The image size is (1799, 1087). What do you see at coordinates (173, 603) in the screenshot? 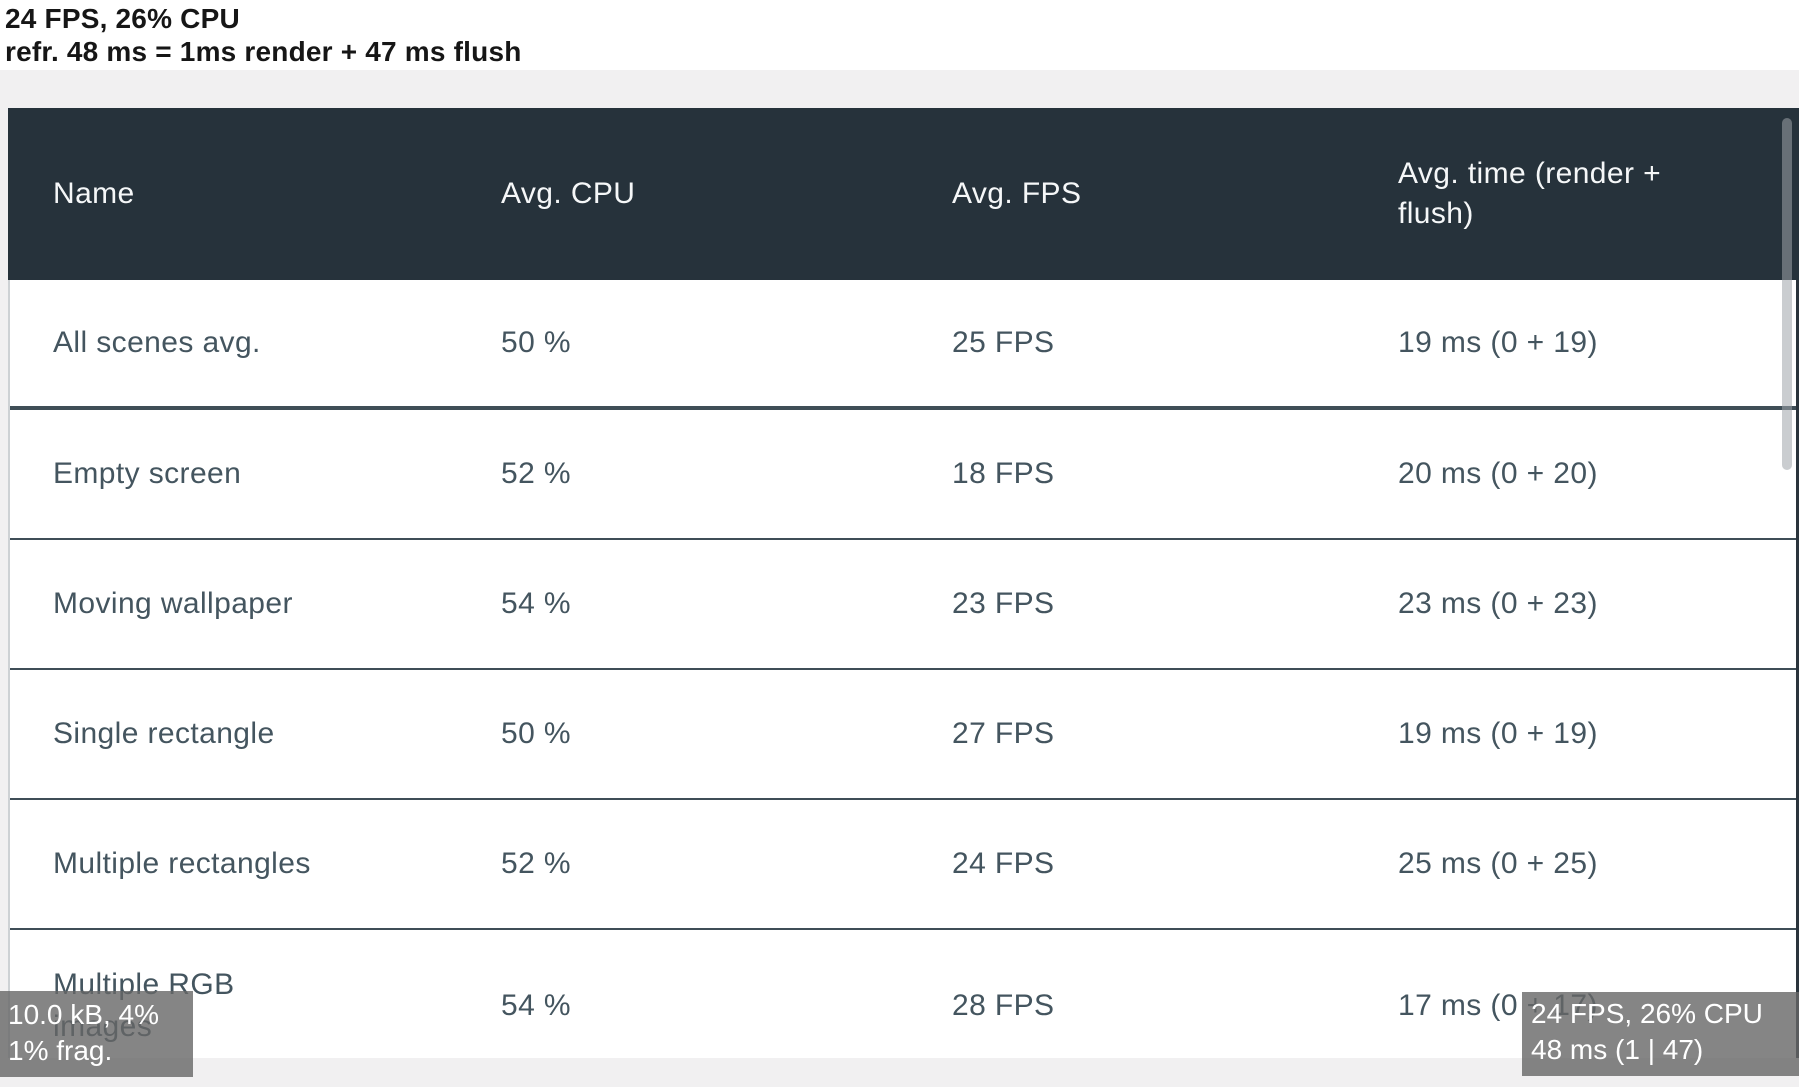
I see `cell-name: Moving wallpaper` at bounding box center [173, 603].